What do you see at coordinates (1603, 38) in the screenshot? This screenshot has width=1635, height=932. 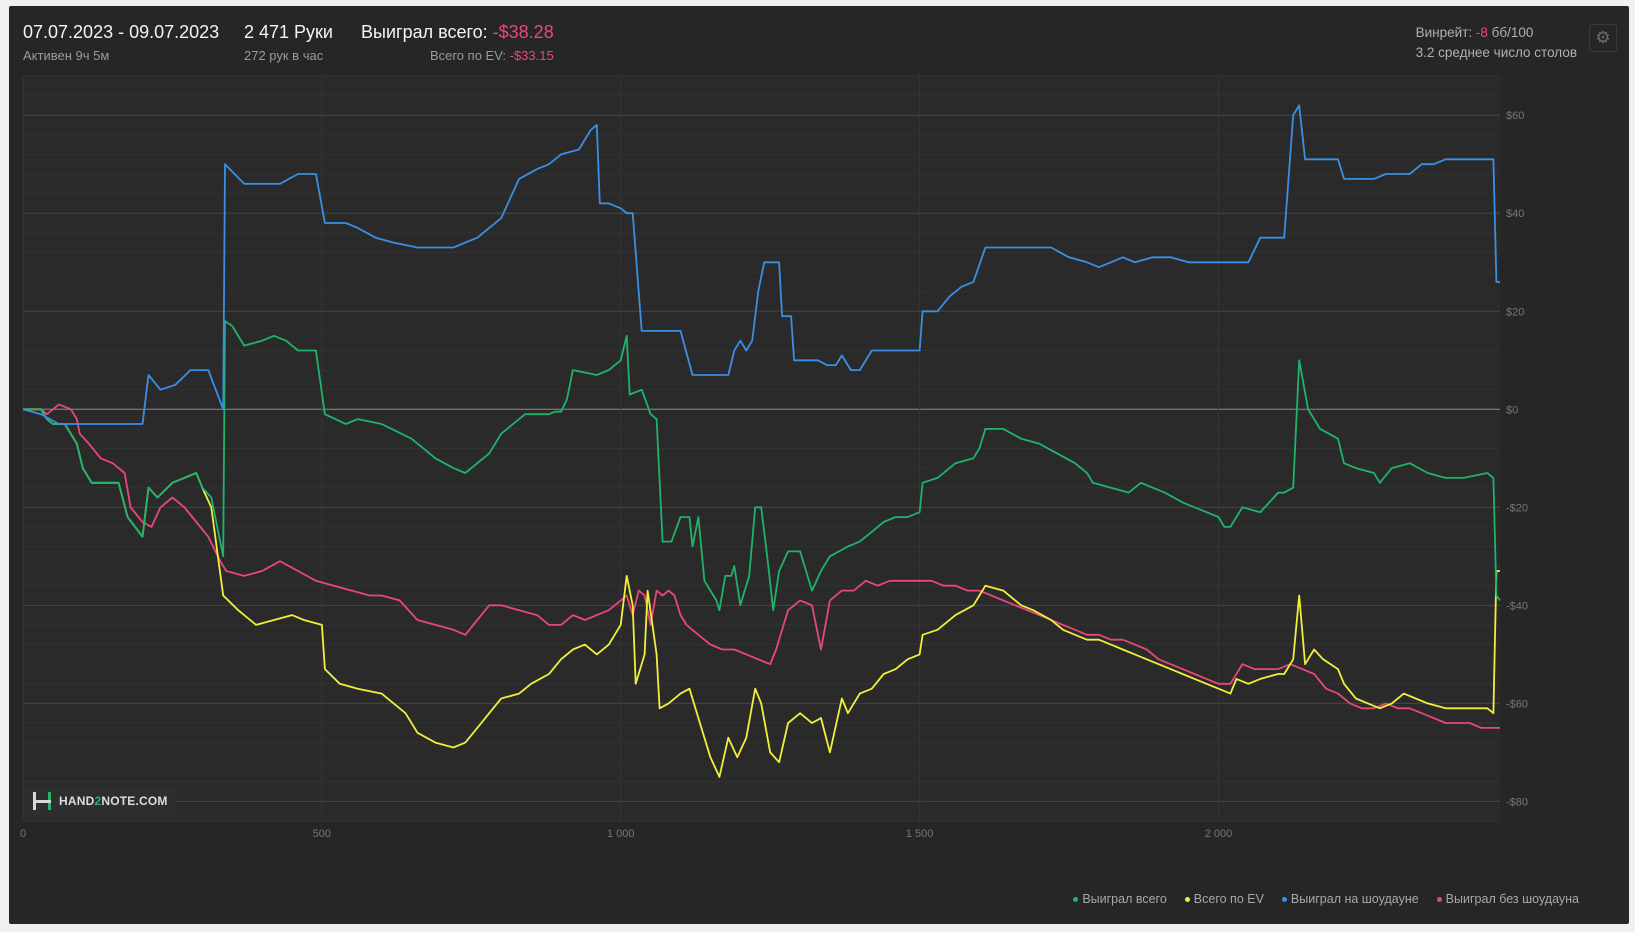 I see `gear-icon: ⚙` at bounding box center [1603, 38].